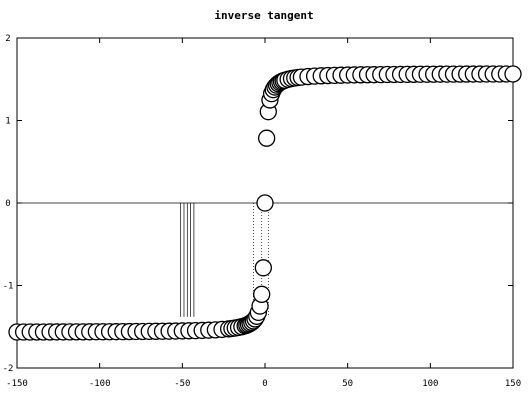  Describe the element at coordinates (8, 287) in the screenshot. I see `y-tick-label: -1` at that location.